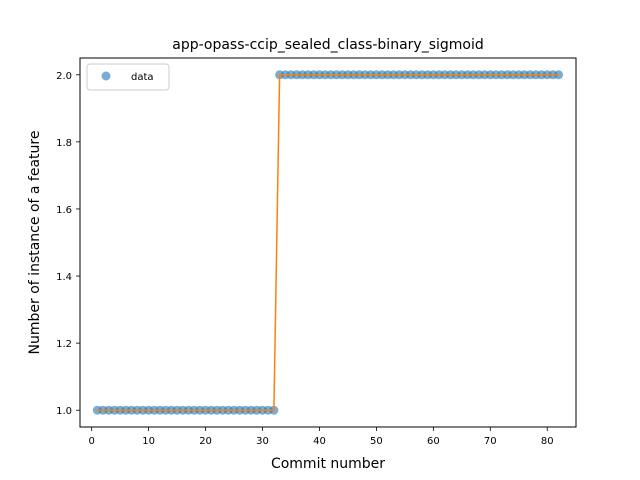 Image resolution: width=640 pixels, height=480 pixels. I want to click on x-tick-label: 50, so click(376, 441).